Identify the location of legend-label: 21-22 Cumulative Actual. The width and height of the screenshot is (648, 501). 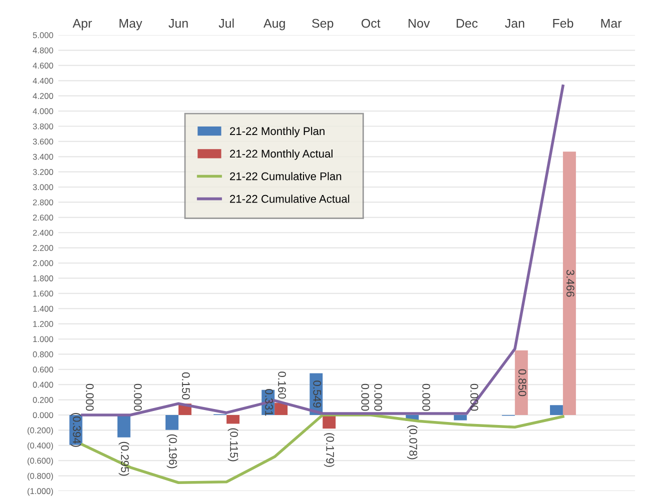
(290, 198).